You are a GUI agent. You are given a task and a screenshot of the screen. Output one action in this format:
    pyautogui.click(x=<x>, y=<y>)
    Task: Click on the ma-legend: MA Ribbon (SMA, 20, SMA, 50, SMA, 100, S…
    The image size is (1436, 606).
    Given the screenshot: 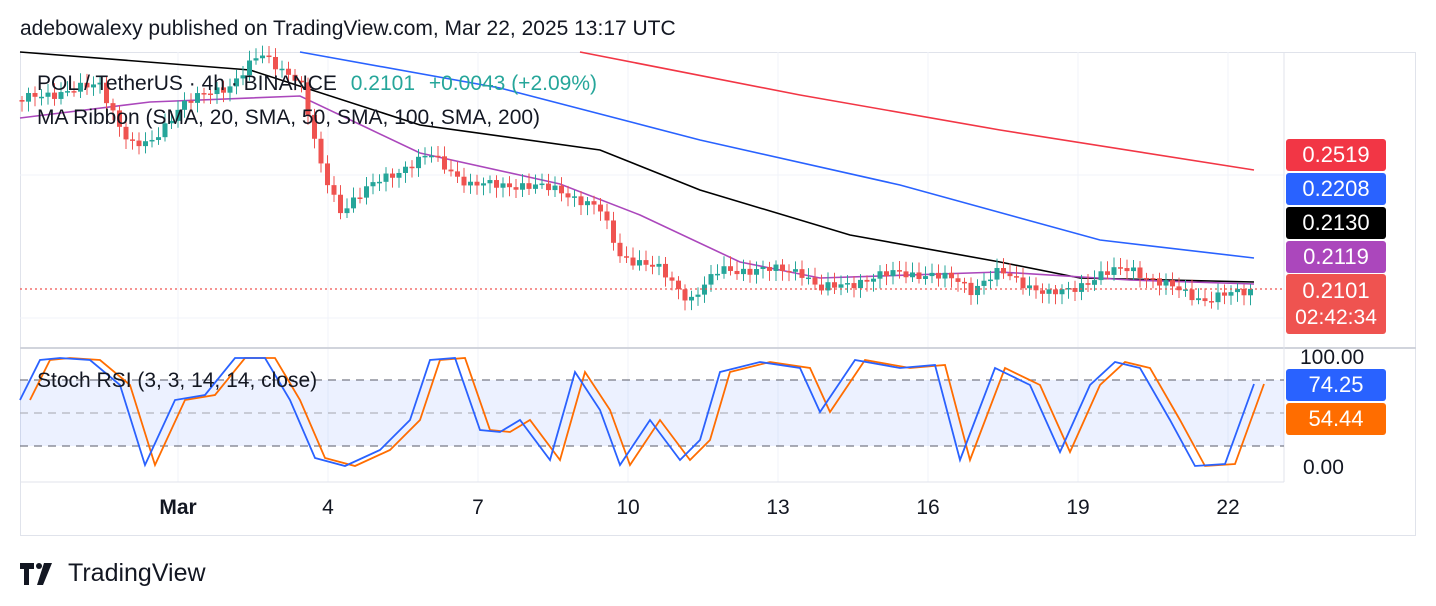 What is the action you would take?
    pyautogui.click(x=289, y=117)
    